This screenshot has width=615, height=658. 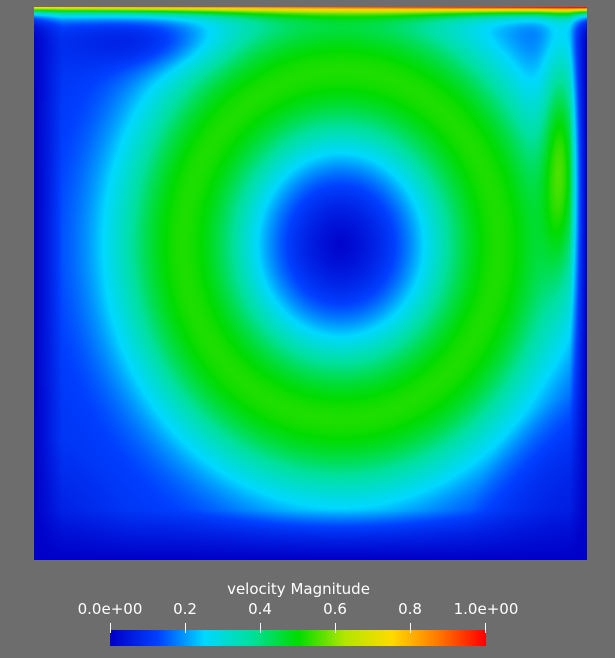 What do you see at coordinates (298, 589) in the screenshot?
I see `colorbar-title: velocity Magnitude` at bounding box center [298, 589].